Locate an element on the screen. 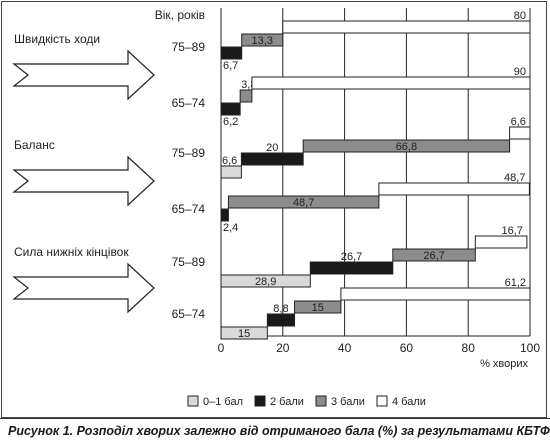  data-label: 13,3 is located at coordinates (262, 41).